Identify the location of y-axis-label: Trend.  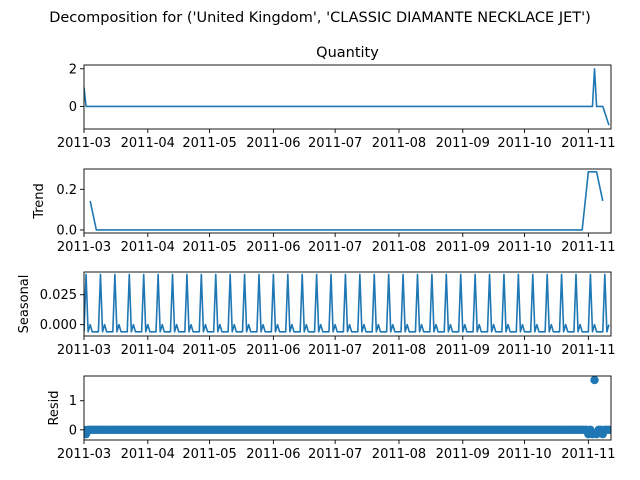
(39, 201).